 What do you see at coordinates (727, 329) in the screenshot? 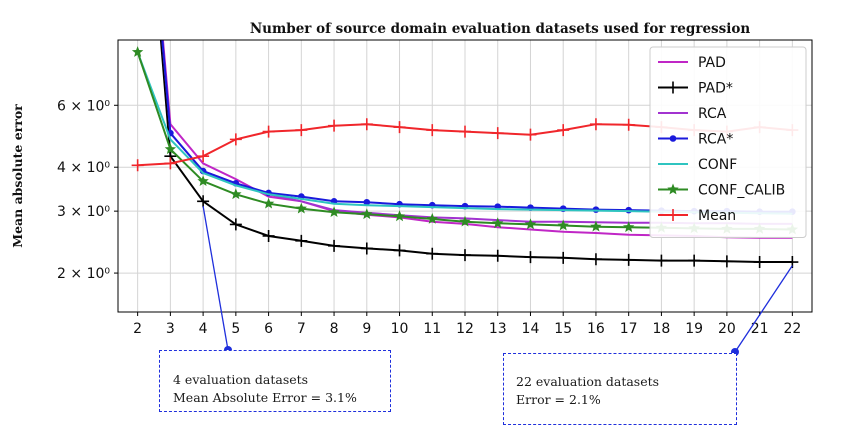
I see `x-tick-label: 20` at bounding box center [727, 329].